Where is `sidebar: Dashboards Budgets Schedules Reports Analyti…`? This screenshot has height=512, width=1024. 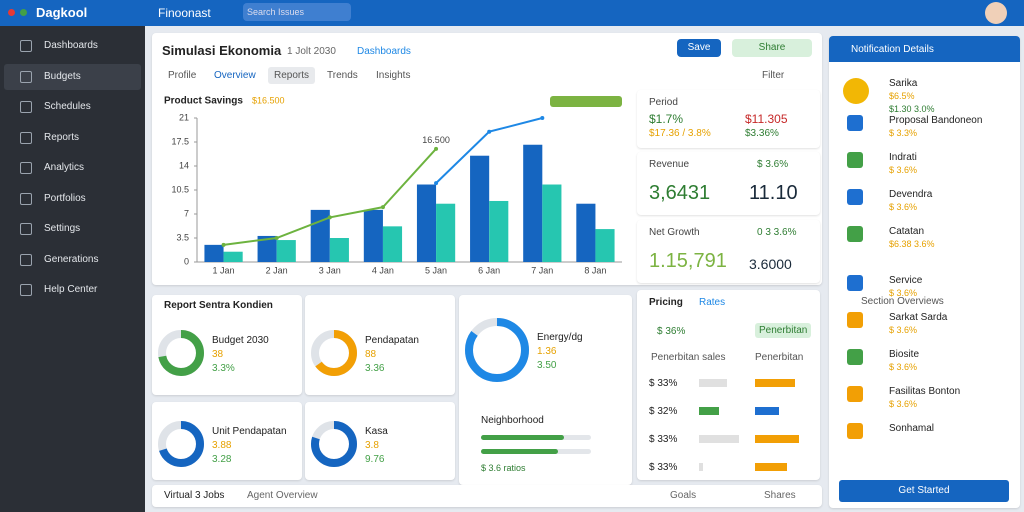
sidebar: Dashboards Budgets Schedules Reports Analyti… is located at coordinates (72, 269).